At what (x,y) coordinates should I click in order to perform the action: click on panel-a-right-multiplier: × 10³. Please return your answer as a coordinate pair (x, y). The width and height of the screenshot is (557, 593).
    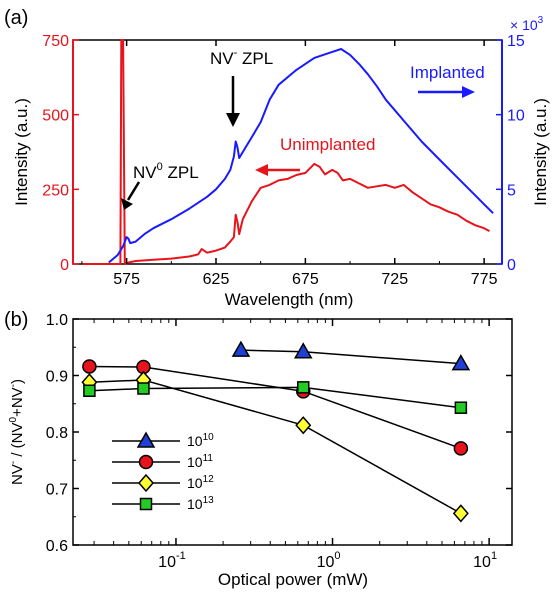
    Looking at the image, I should click on (527, 24).